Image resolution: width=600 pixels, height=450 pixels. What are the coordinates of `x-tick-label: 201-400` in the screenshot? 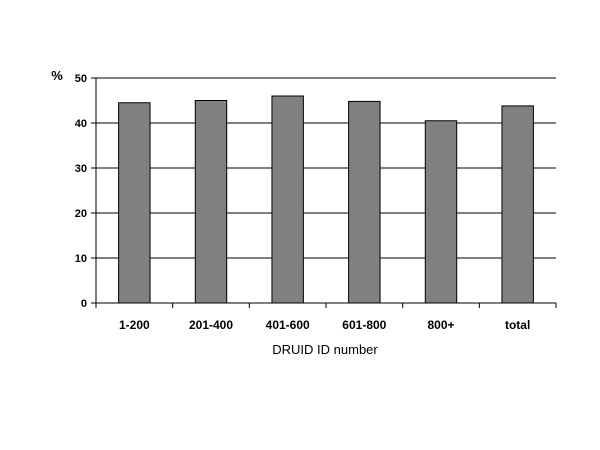 It's located at (211, 325).